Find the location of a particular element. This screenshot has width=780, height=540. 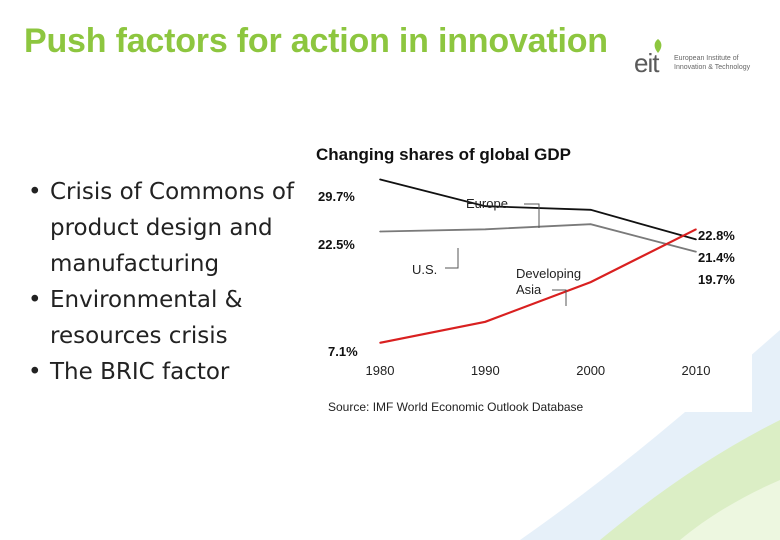

us-end-label: 19.7% is located at coordinates (716, 279).